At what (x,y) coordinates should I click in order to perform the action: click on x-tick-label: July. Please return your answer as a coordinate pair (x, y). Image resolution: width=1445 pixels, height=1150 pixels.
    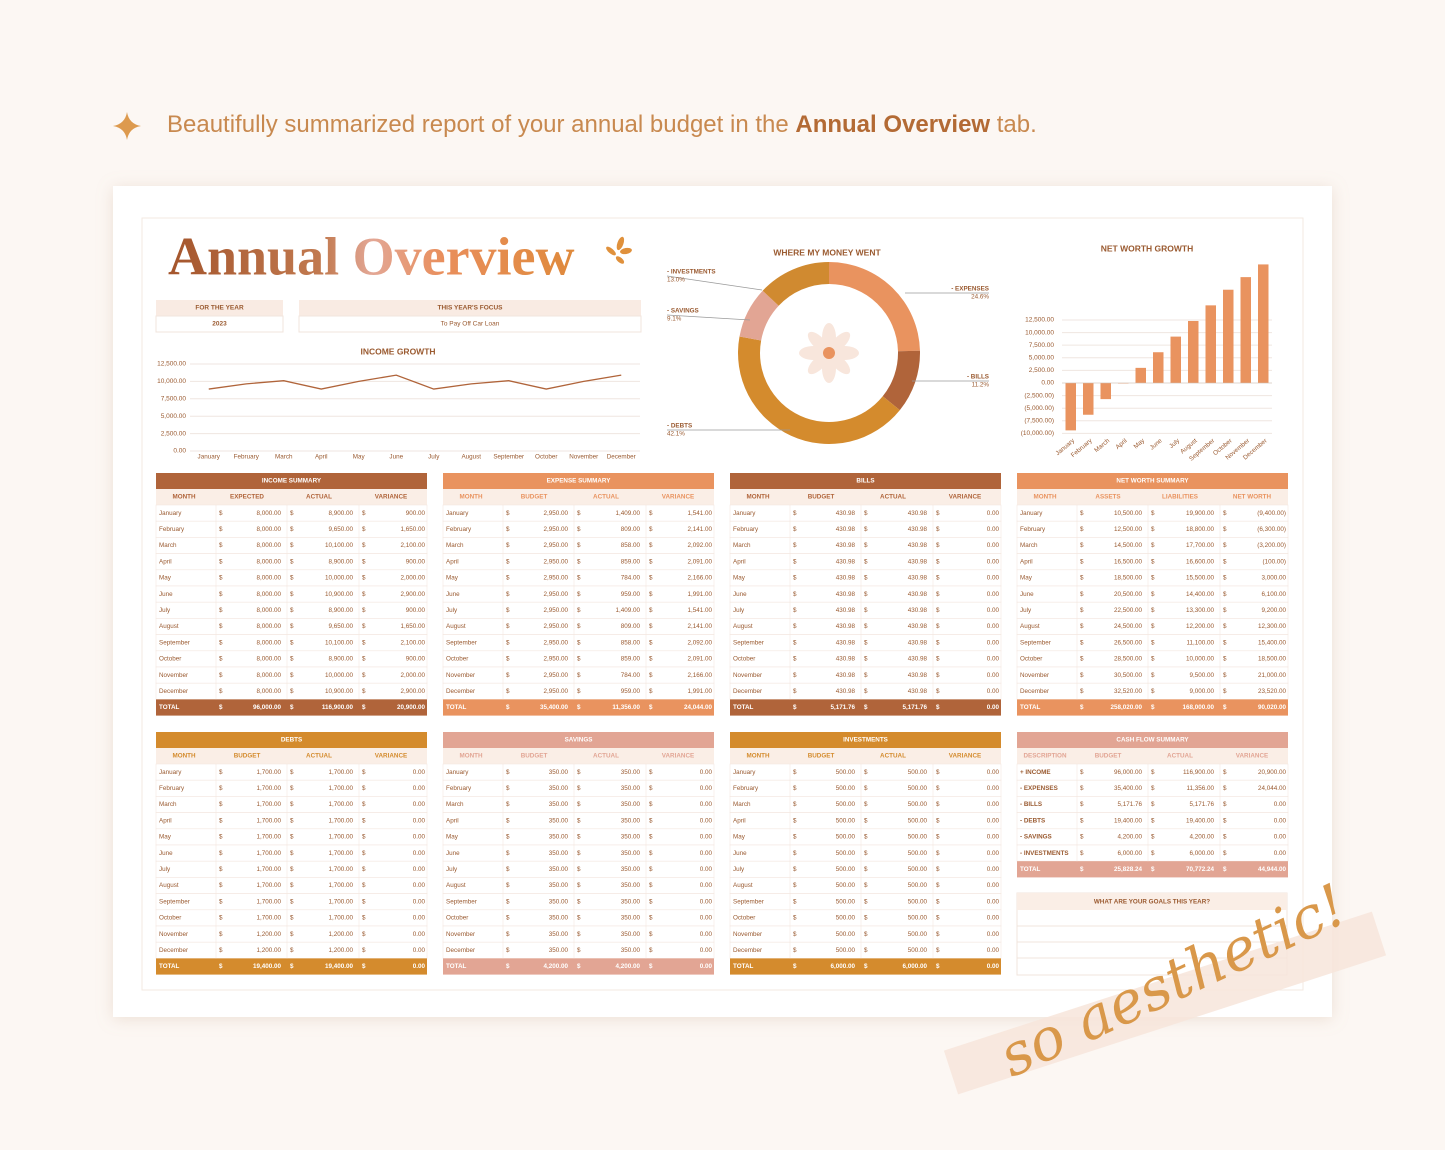
    Looking at the image, I should click on (434, 457).